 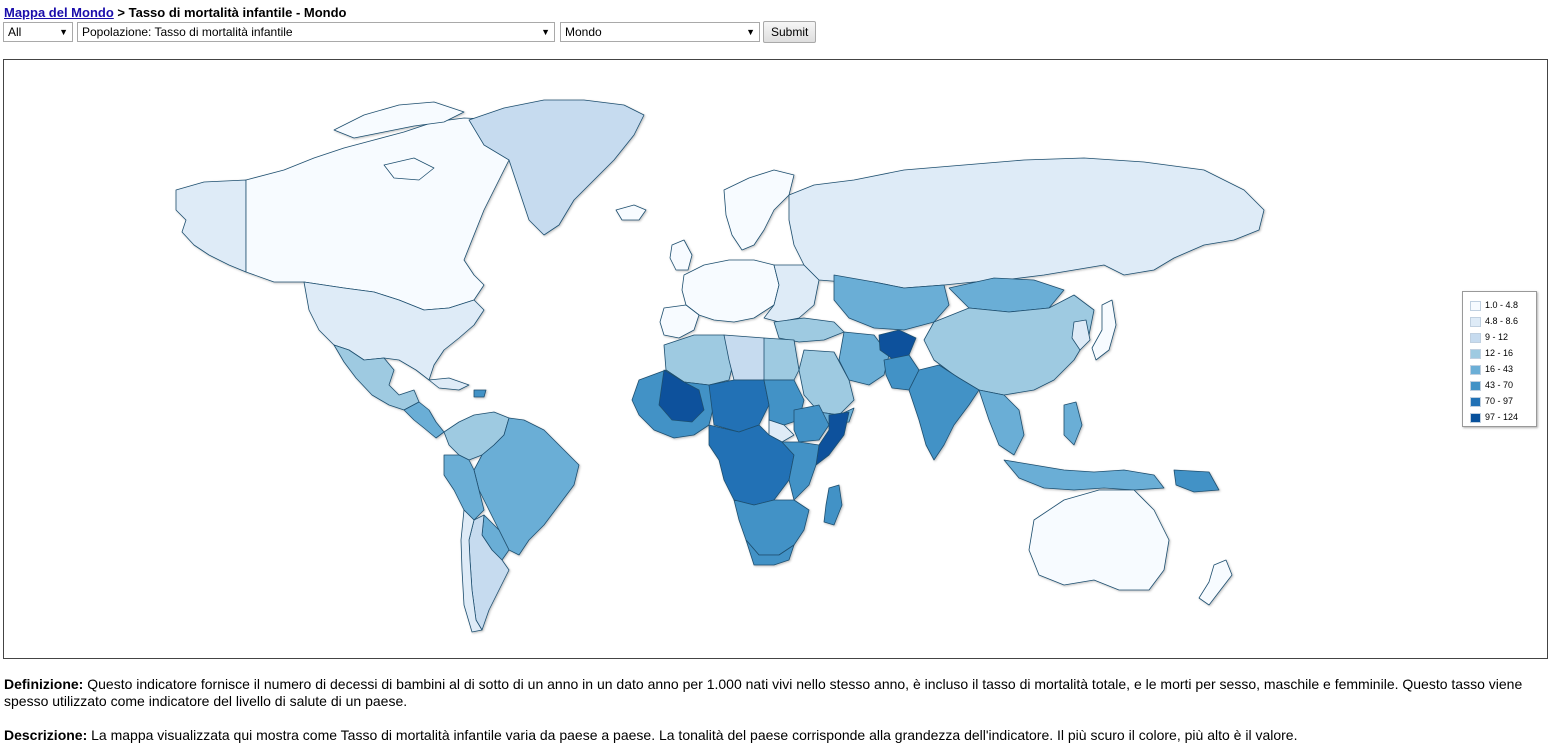 I want to click on country-south-africa, so click(x=770, y=552).